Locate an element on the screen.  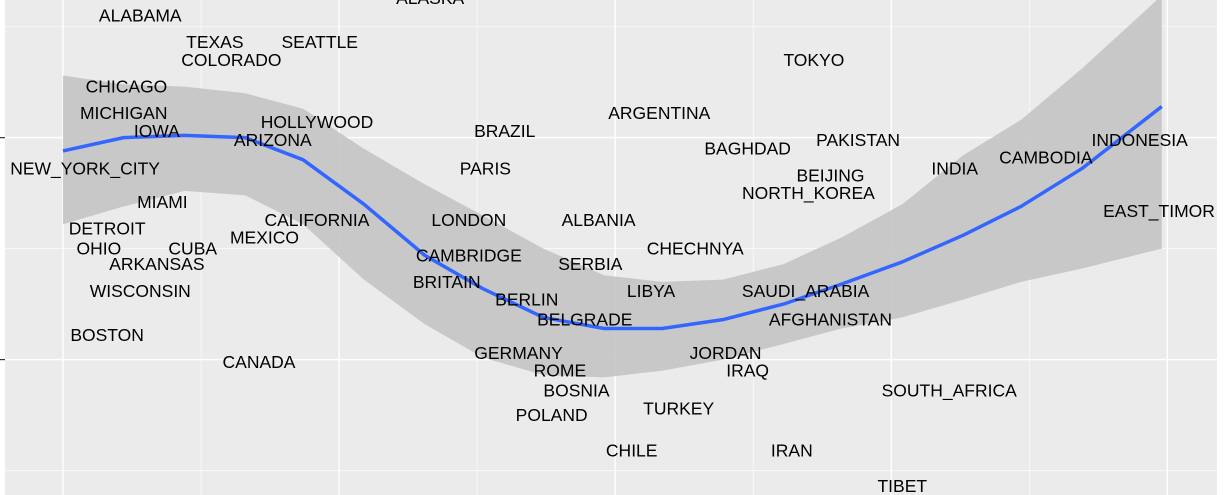
point-label: CHECHNYA is located at coordinates (695, 249).